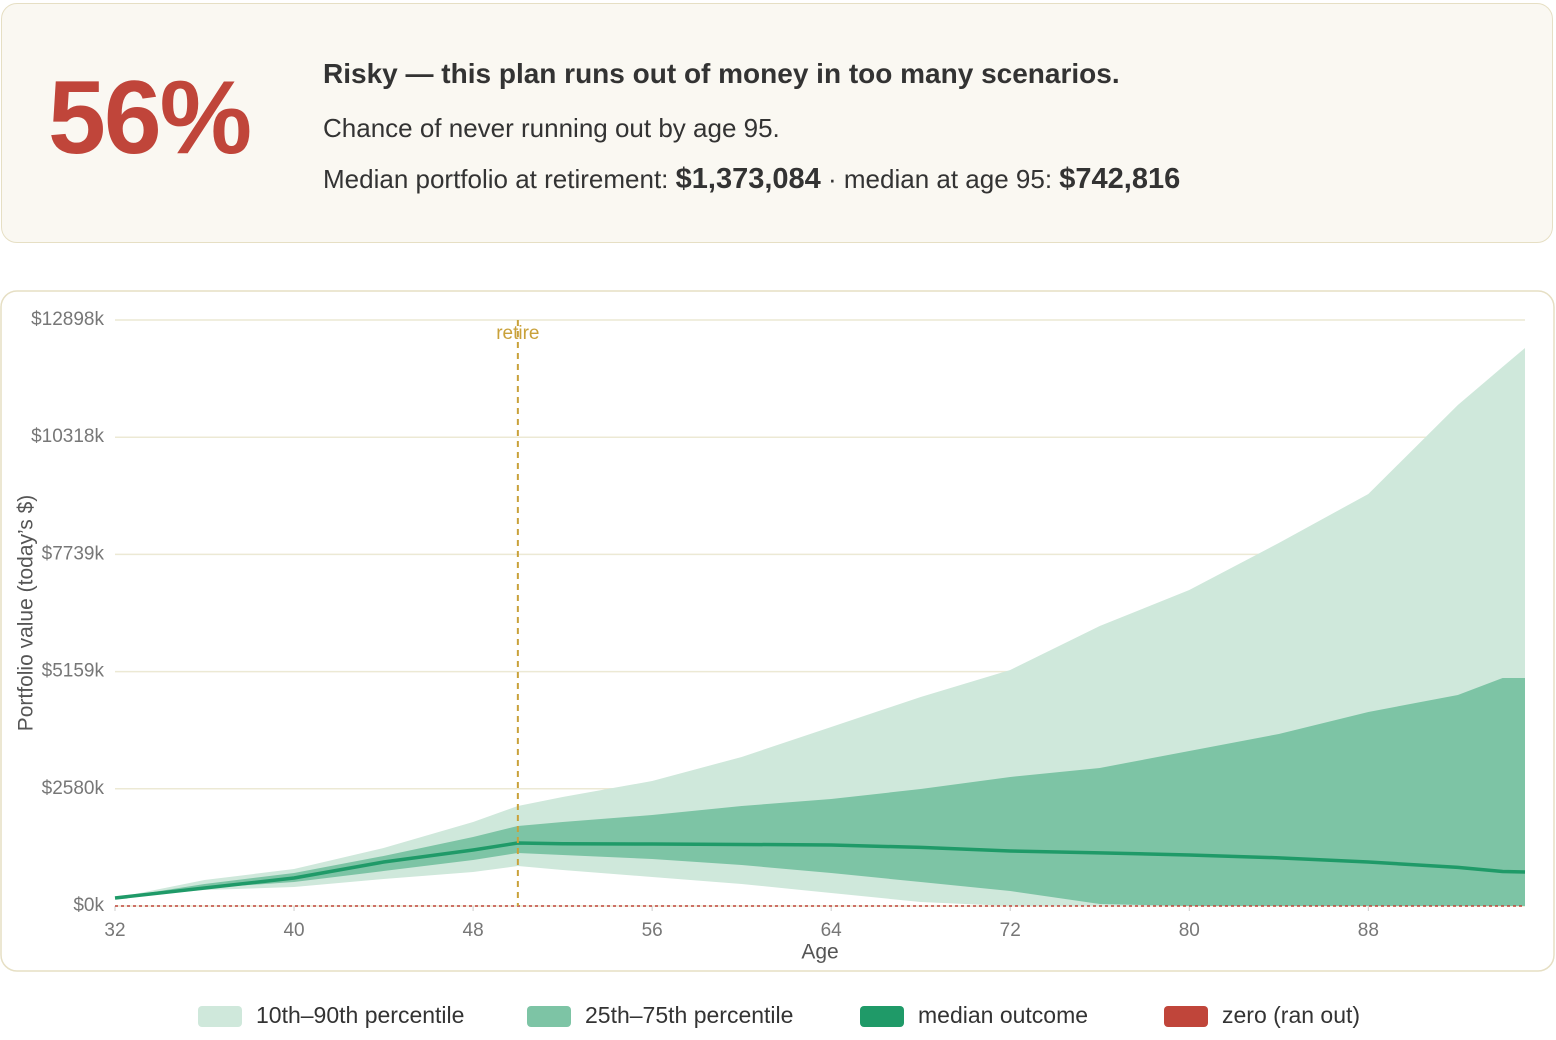 The image size is (1556, 1040). Describe the element at coordinates (748, 179) in the screenshot. I see `stat-value: $1,373,084` at that location.